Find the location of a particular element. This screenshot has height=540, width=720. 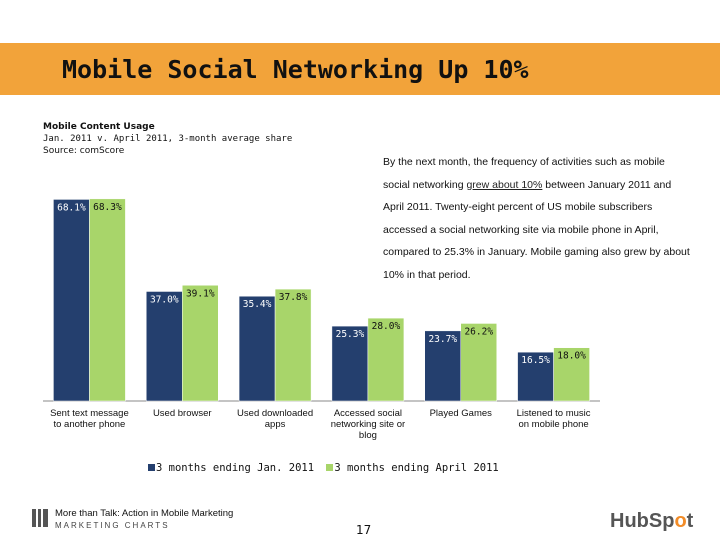

title-band is located at coordinates (360, 69).